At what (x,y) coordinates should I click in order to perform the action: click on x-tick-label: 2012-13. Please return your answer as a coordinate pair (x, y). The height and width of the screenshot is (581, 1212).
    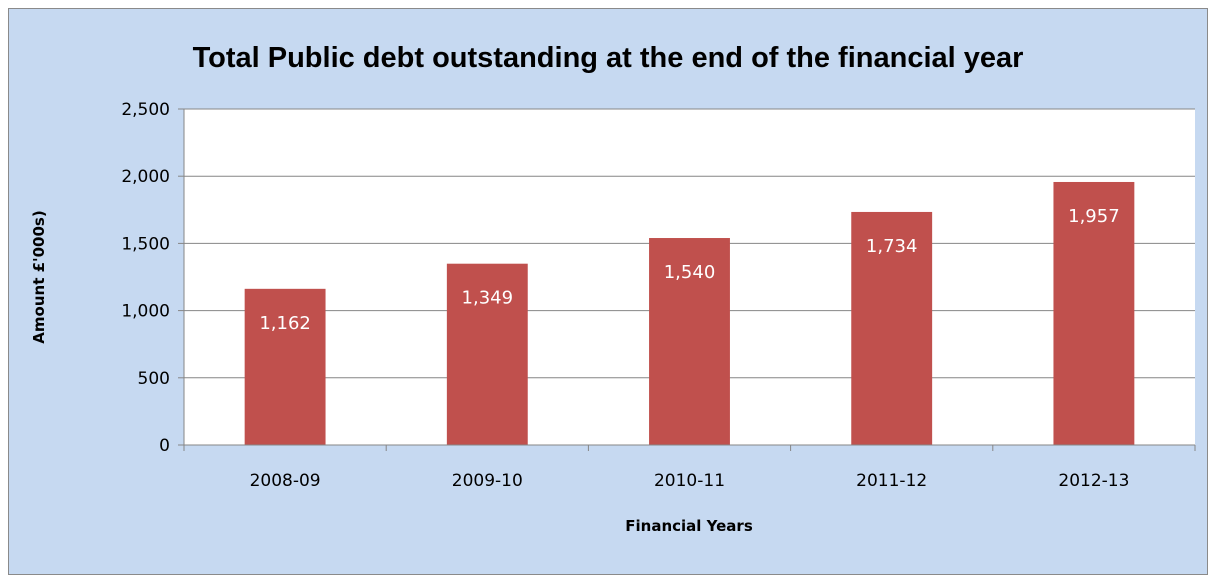
    Looking at the image, I should click on (1093, 481).